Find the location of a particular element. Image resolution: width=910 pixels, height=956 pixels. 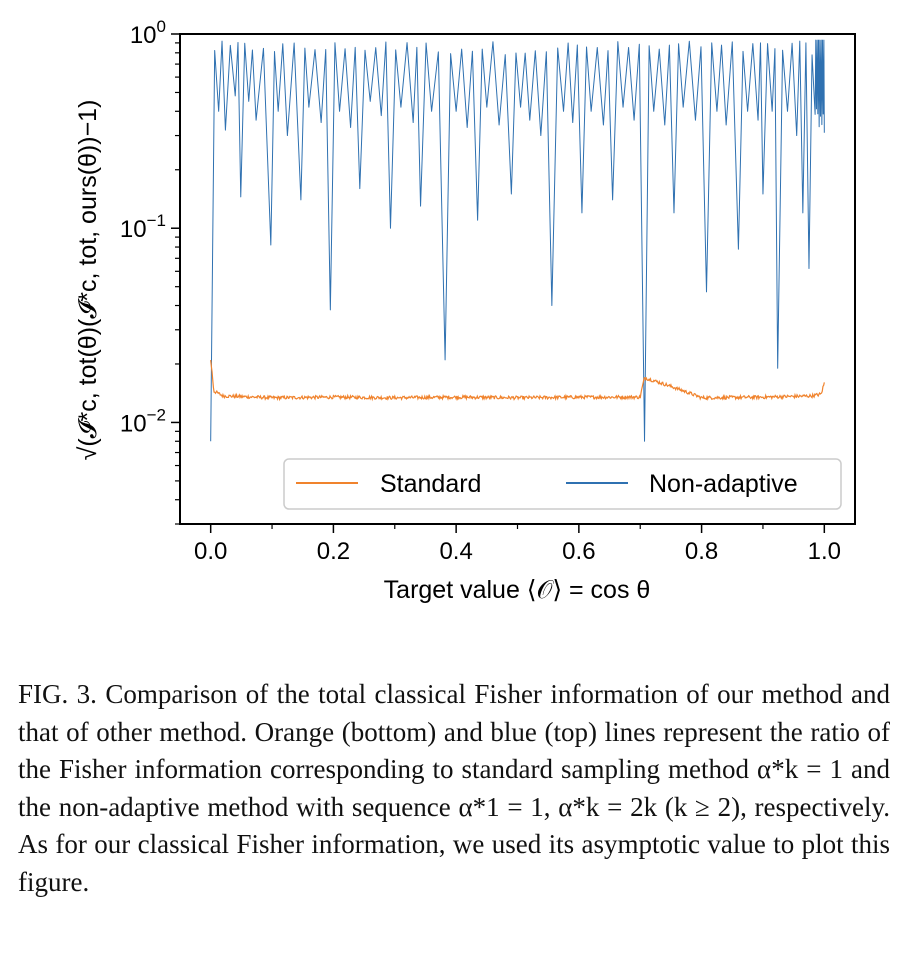

x-tick-label: 0.2 is located at coordinates (333, 551).